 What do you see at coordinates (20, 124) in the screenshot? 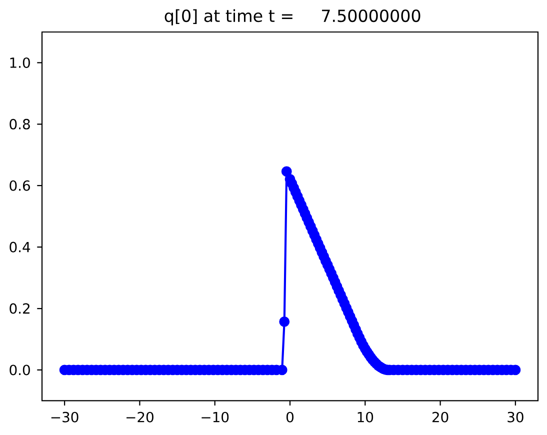
I see `y-tick-label: 0.8` at bounding box center [20, 124].